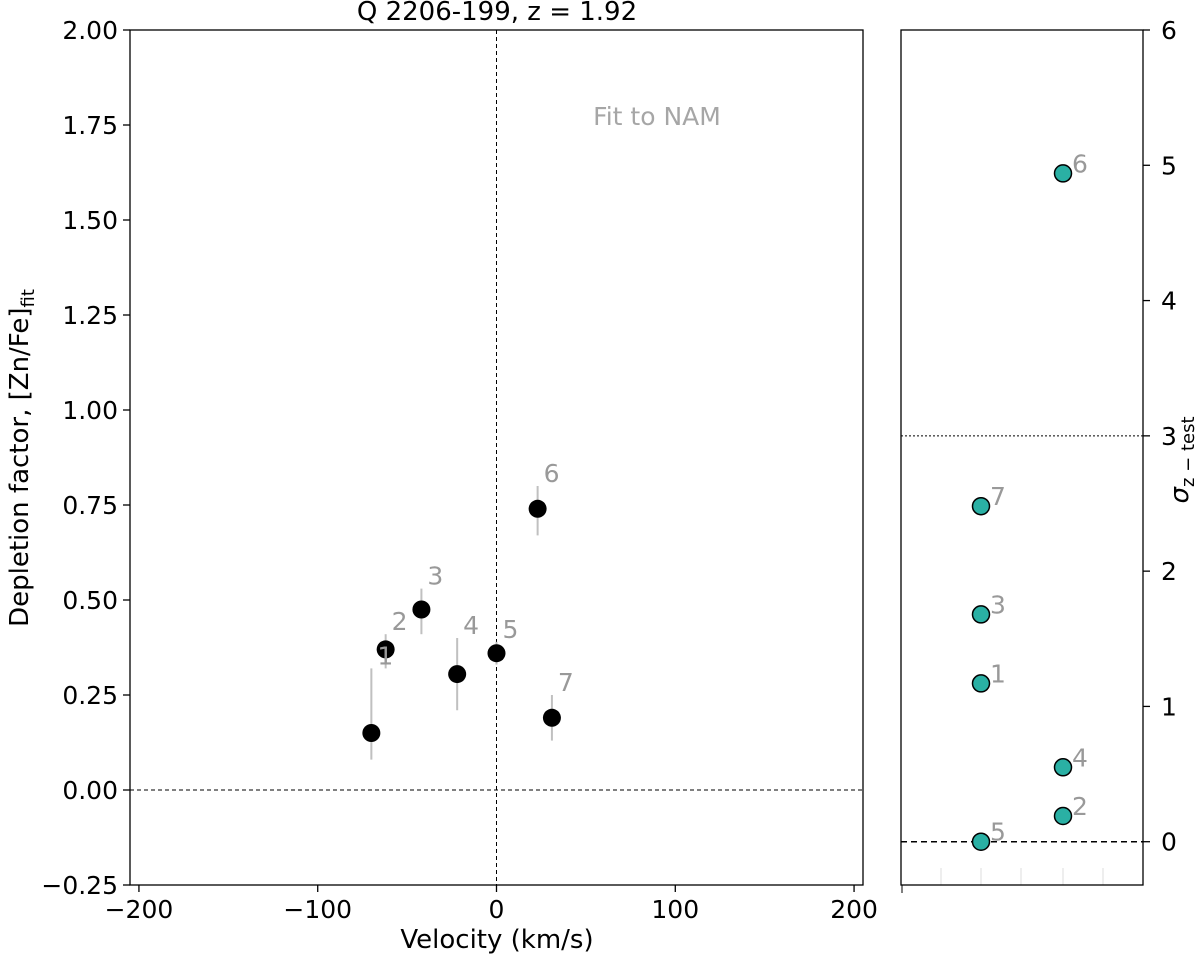  I want to click on sigma-axis-title-main: σ, so click(1180, 495).